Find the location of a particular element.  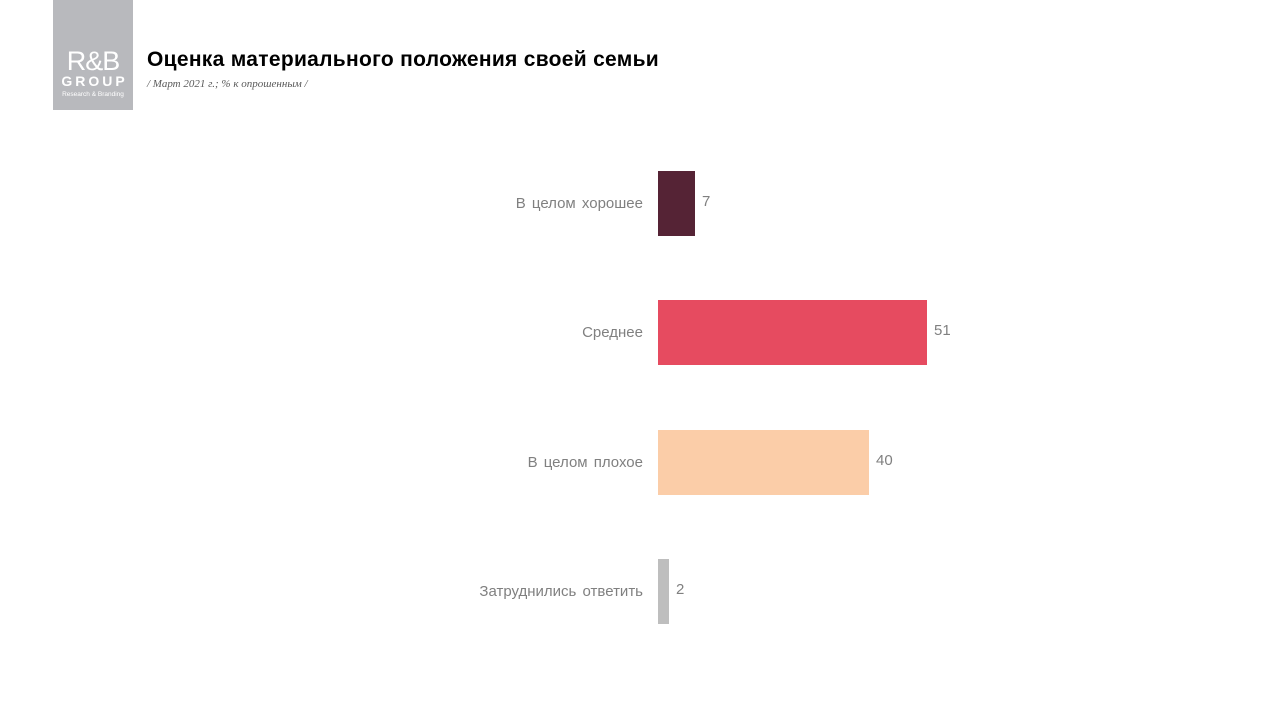

value-label: 2 is located at coordinates (680, 589).